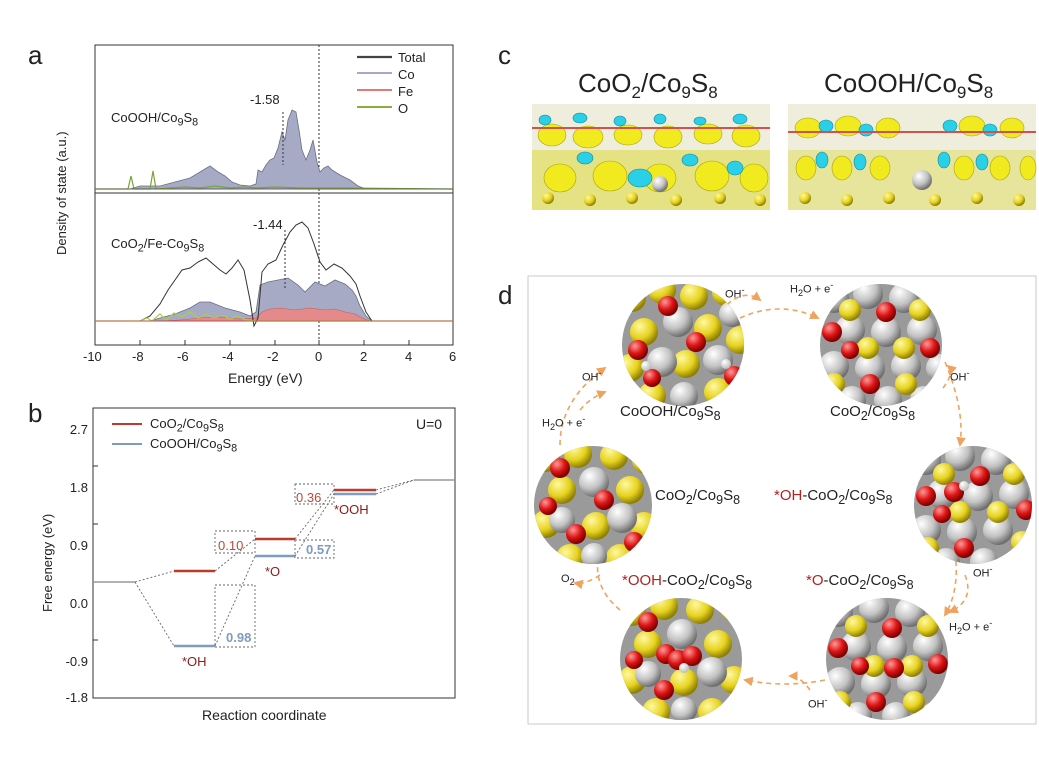  Describe the element at coordinates (95, 553) in the screenshot. I see `energy-yticks` at that location.